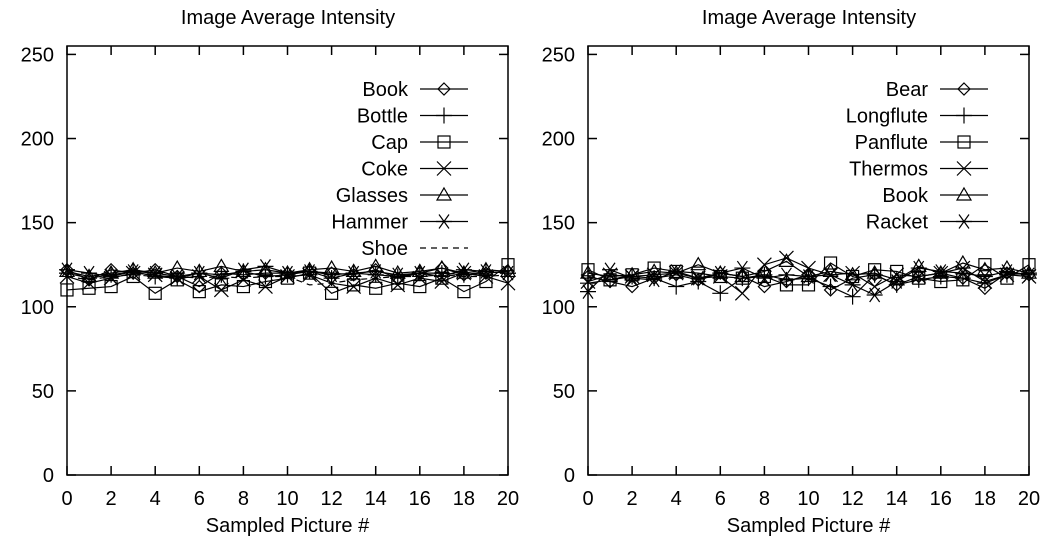 The width and height of the screenshot is (1042, 539). Describe the element at coordinates (888, 170) in the screenshot. I see `legend-label: Thermos` at that location.